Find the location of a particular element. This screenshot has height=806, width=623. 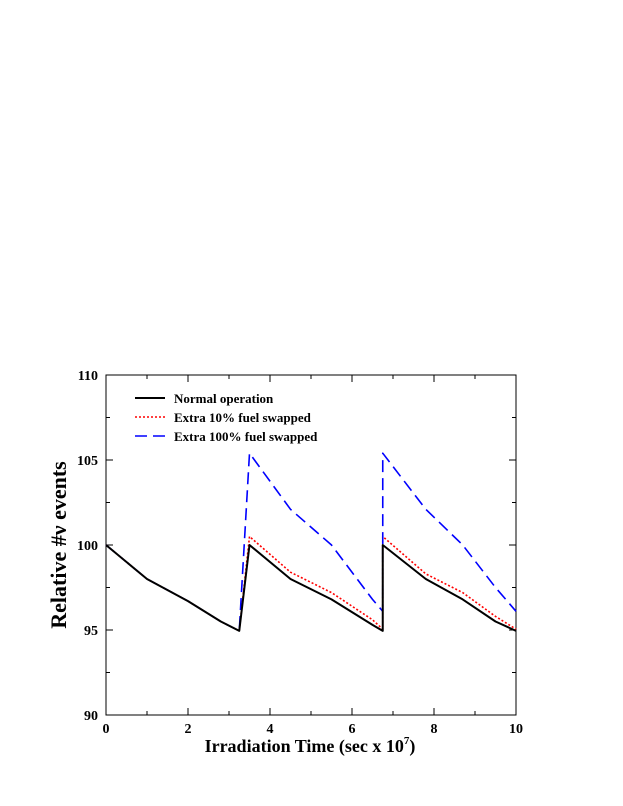

legend-label-2: Extra 100% fuel swapped is located at coordinates (246, 436).